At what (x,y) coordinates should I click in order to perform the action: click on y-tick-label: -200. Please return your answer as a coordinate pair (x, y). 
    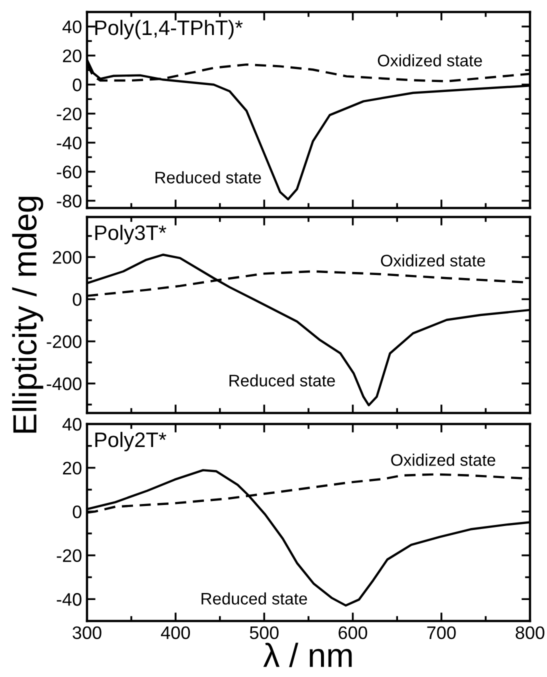
    Looking at the image, I should click on (64, 341).